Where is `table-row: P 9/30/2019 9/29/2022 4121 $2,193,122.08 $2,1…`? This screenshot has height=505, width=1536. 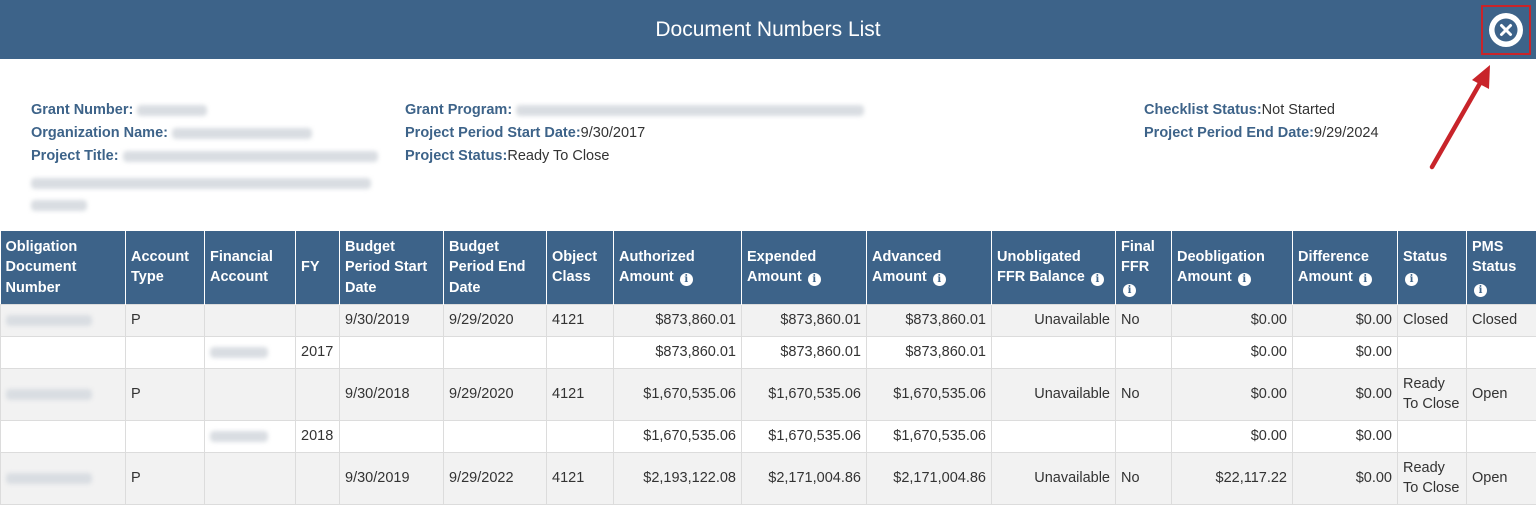
table-row: P 9/30/2019 9/29/2022 4121 $2,193,122.08 $2,1… is located at coordinates (768, 478).